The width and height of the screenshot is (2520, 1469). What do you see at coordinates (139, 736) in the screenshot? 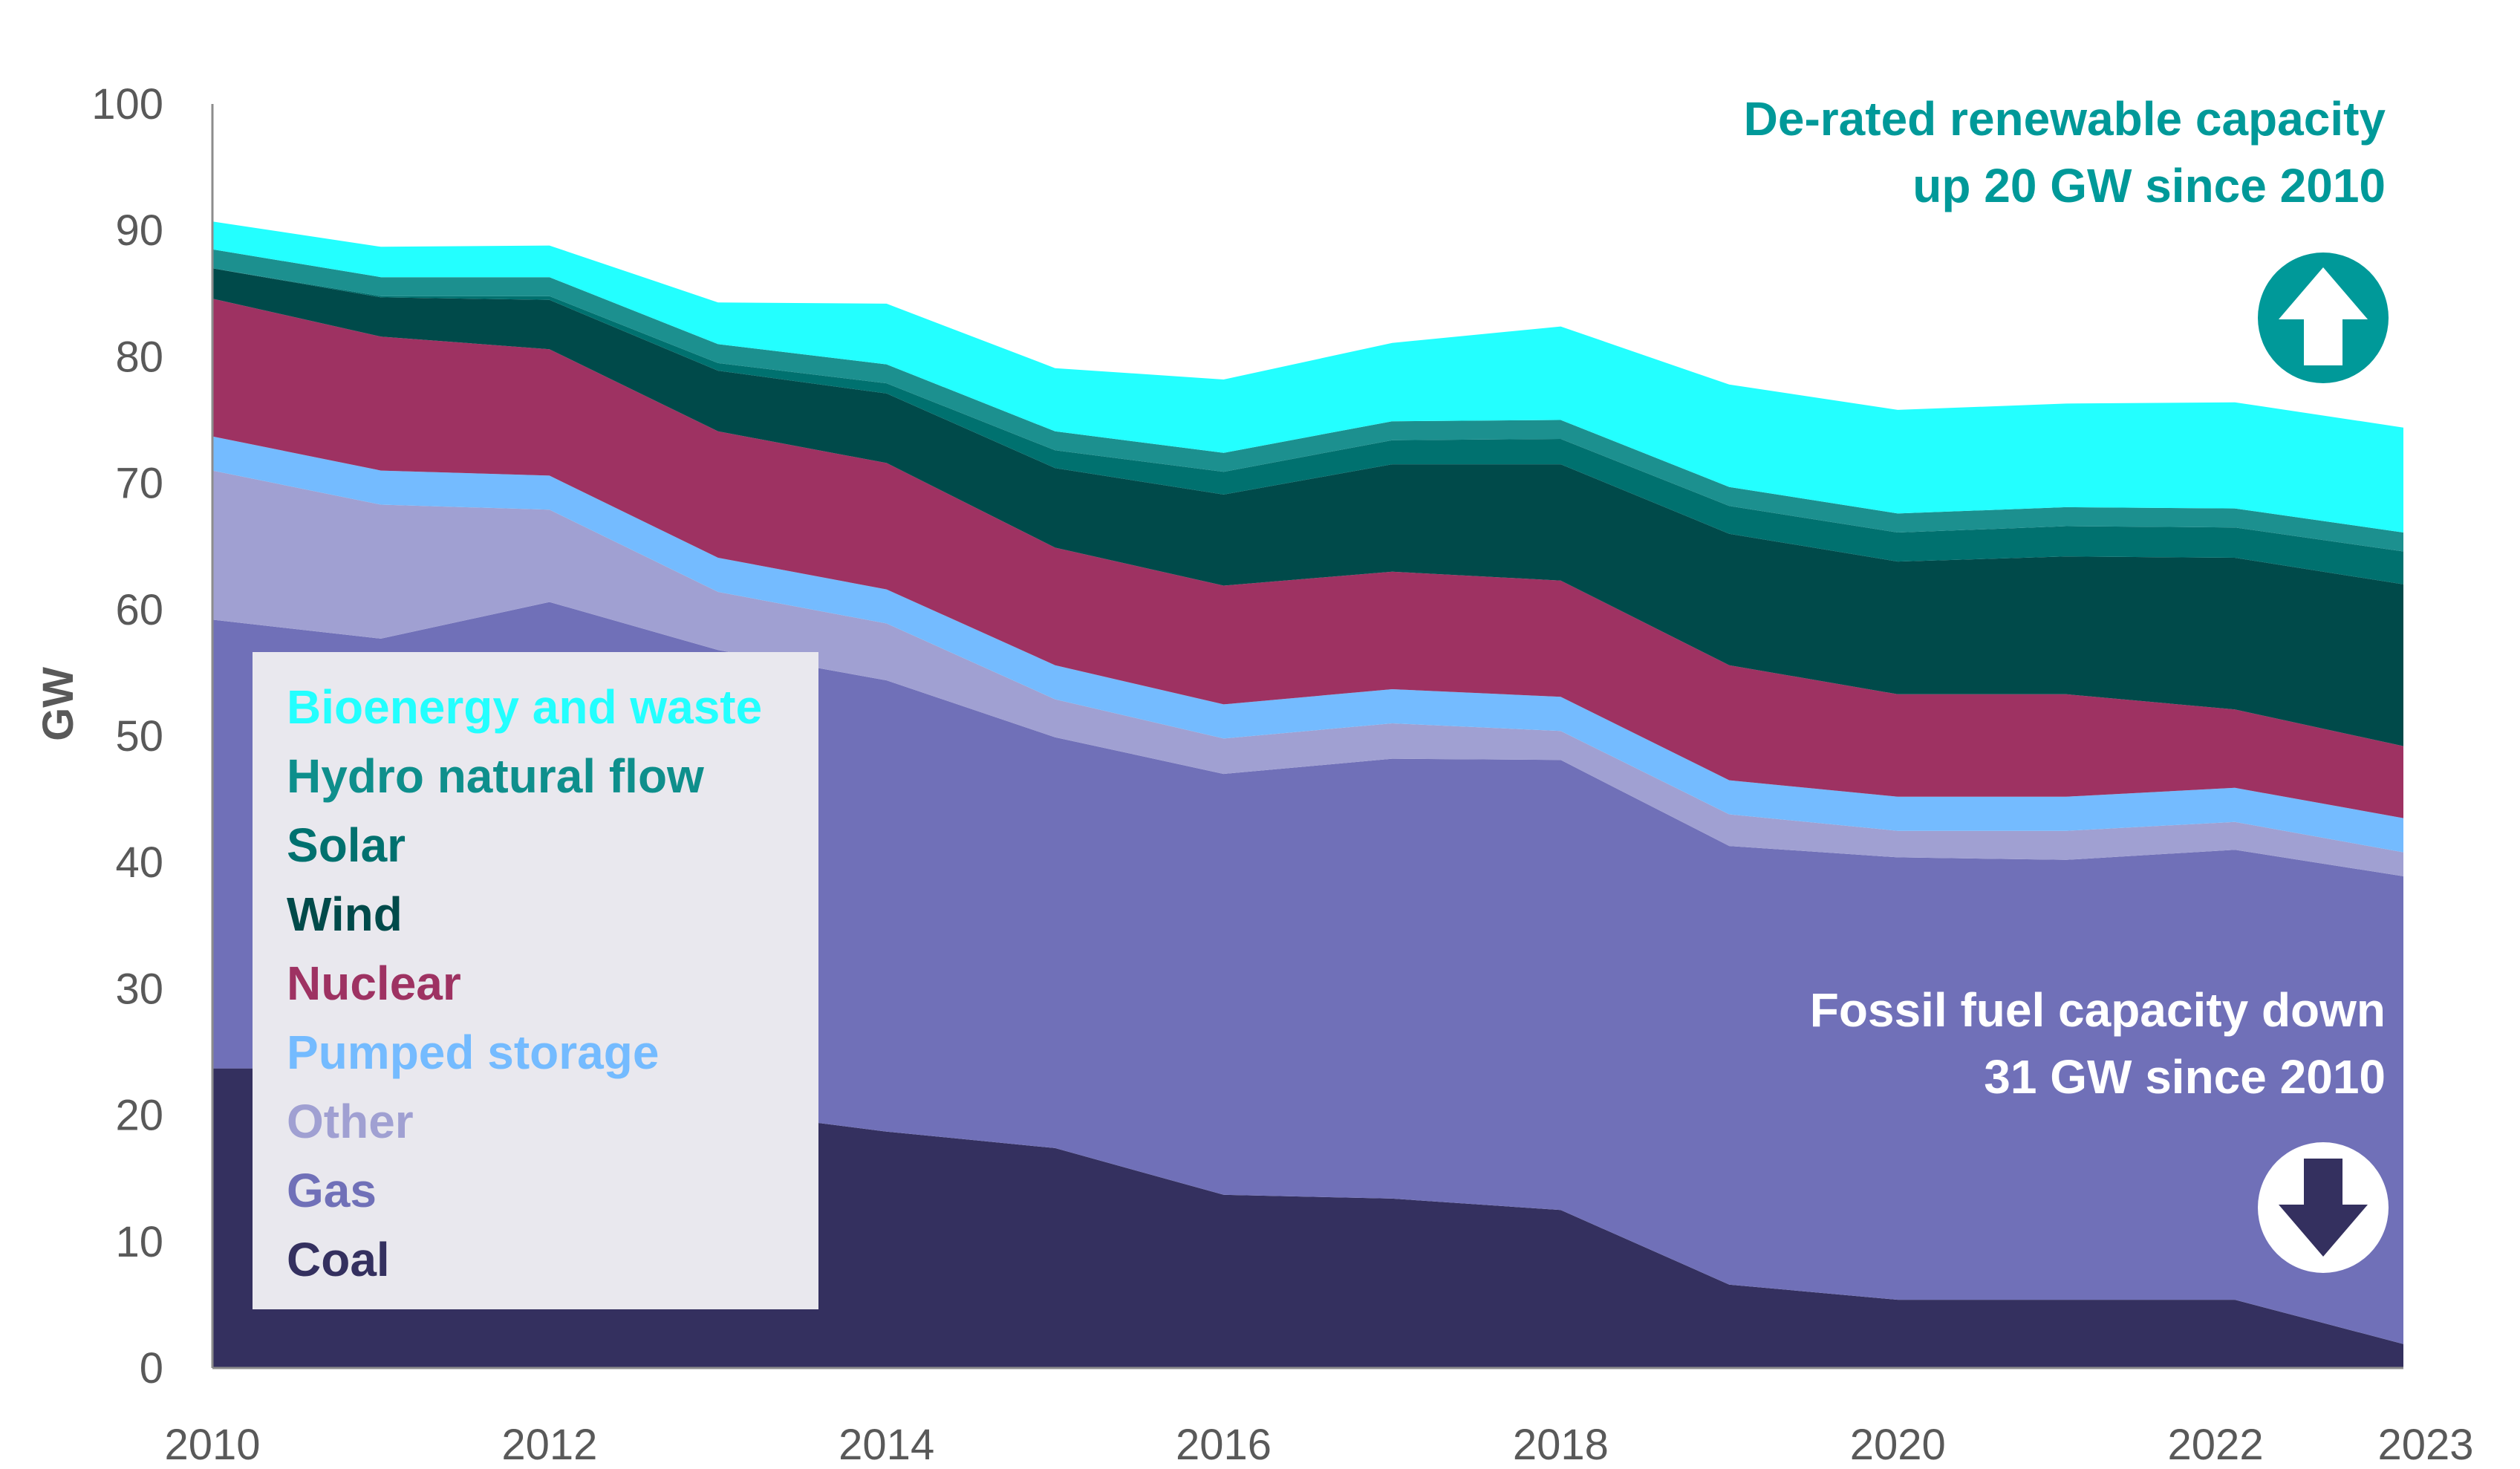
I see `y-tick-label: 50` at bounding box center [139, 736].